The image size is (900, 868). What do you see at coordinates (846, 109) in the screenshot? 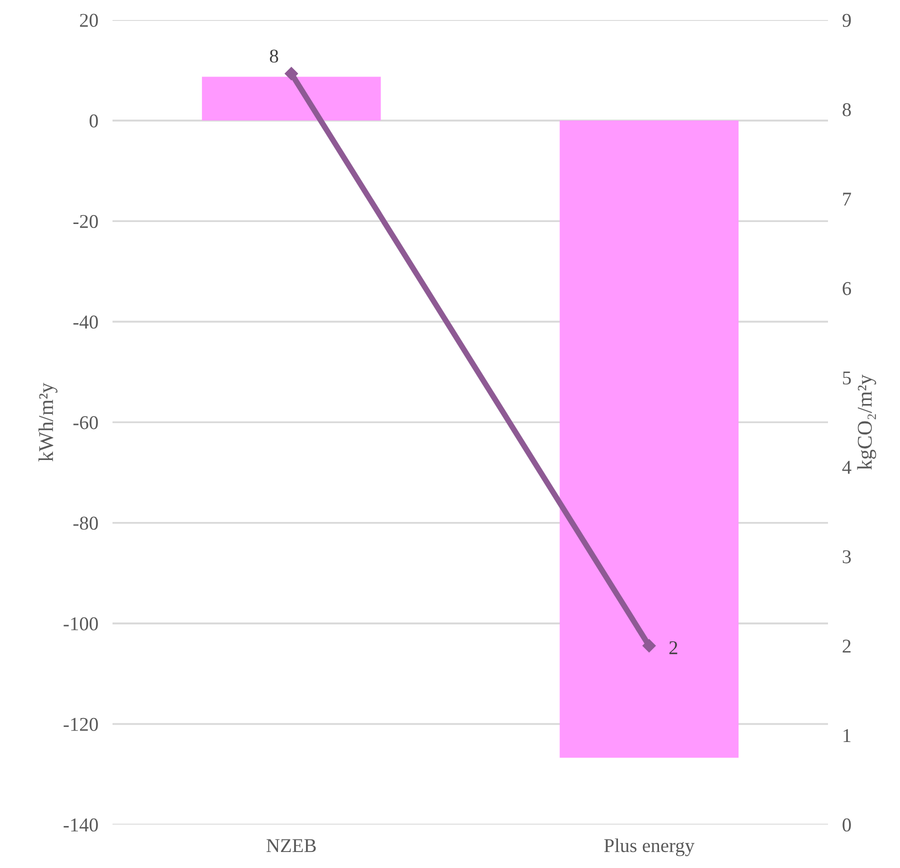
I see `y2-tick-label: 8` at bounding box center [846, 109].